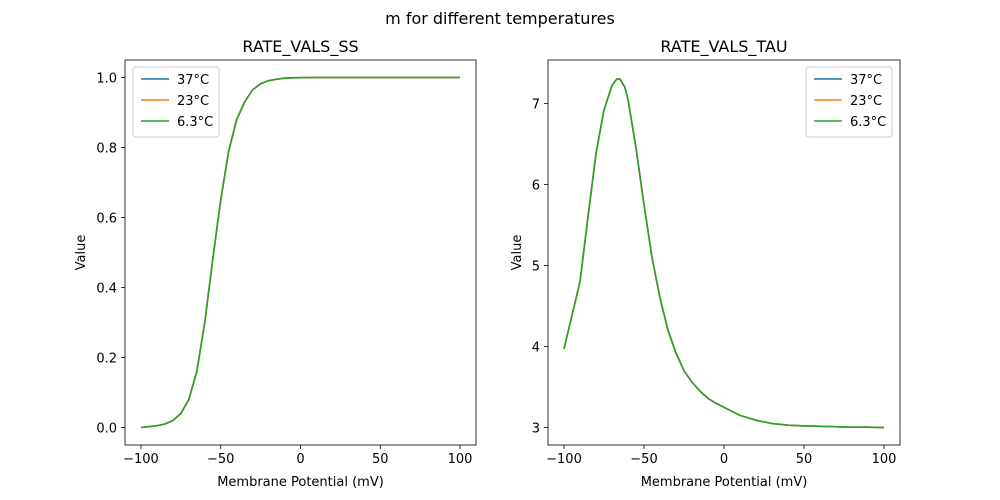  Describe the element at coordinates (220, 459) in the screenshot. I see `ss-x-tick-label: −50` at that location.